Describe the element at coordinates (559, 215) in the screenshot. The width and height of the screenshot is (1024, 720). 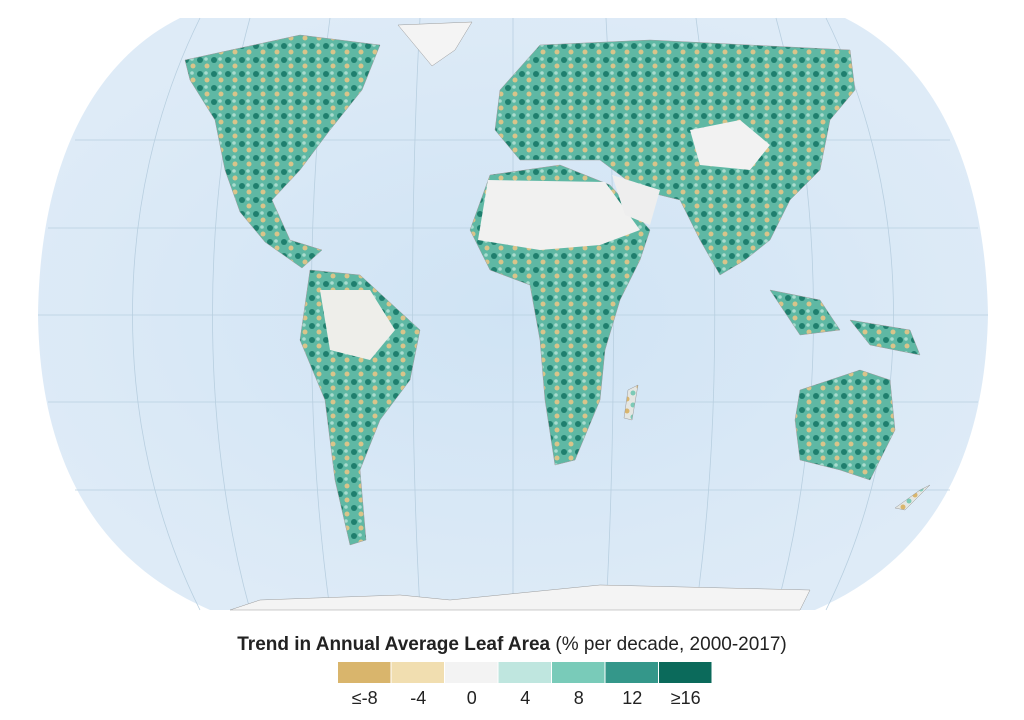
I see `sahara` at that location.